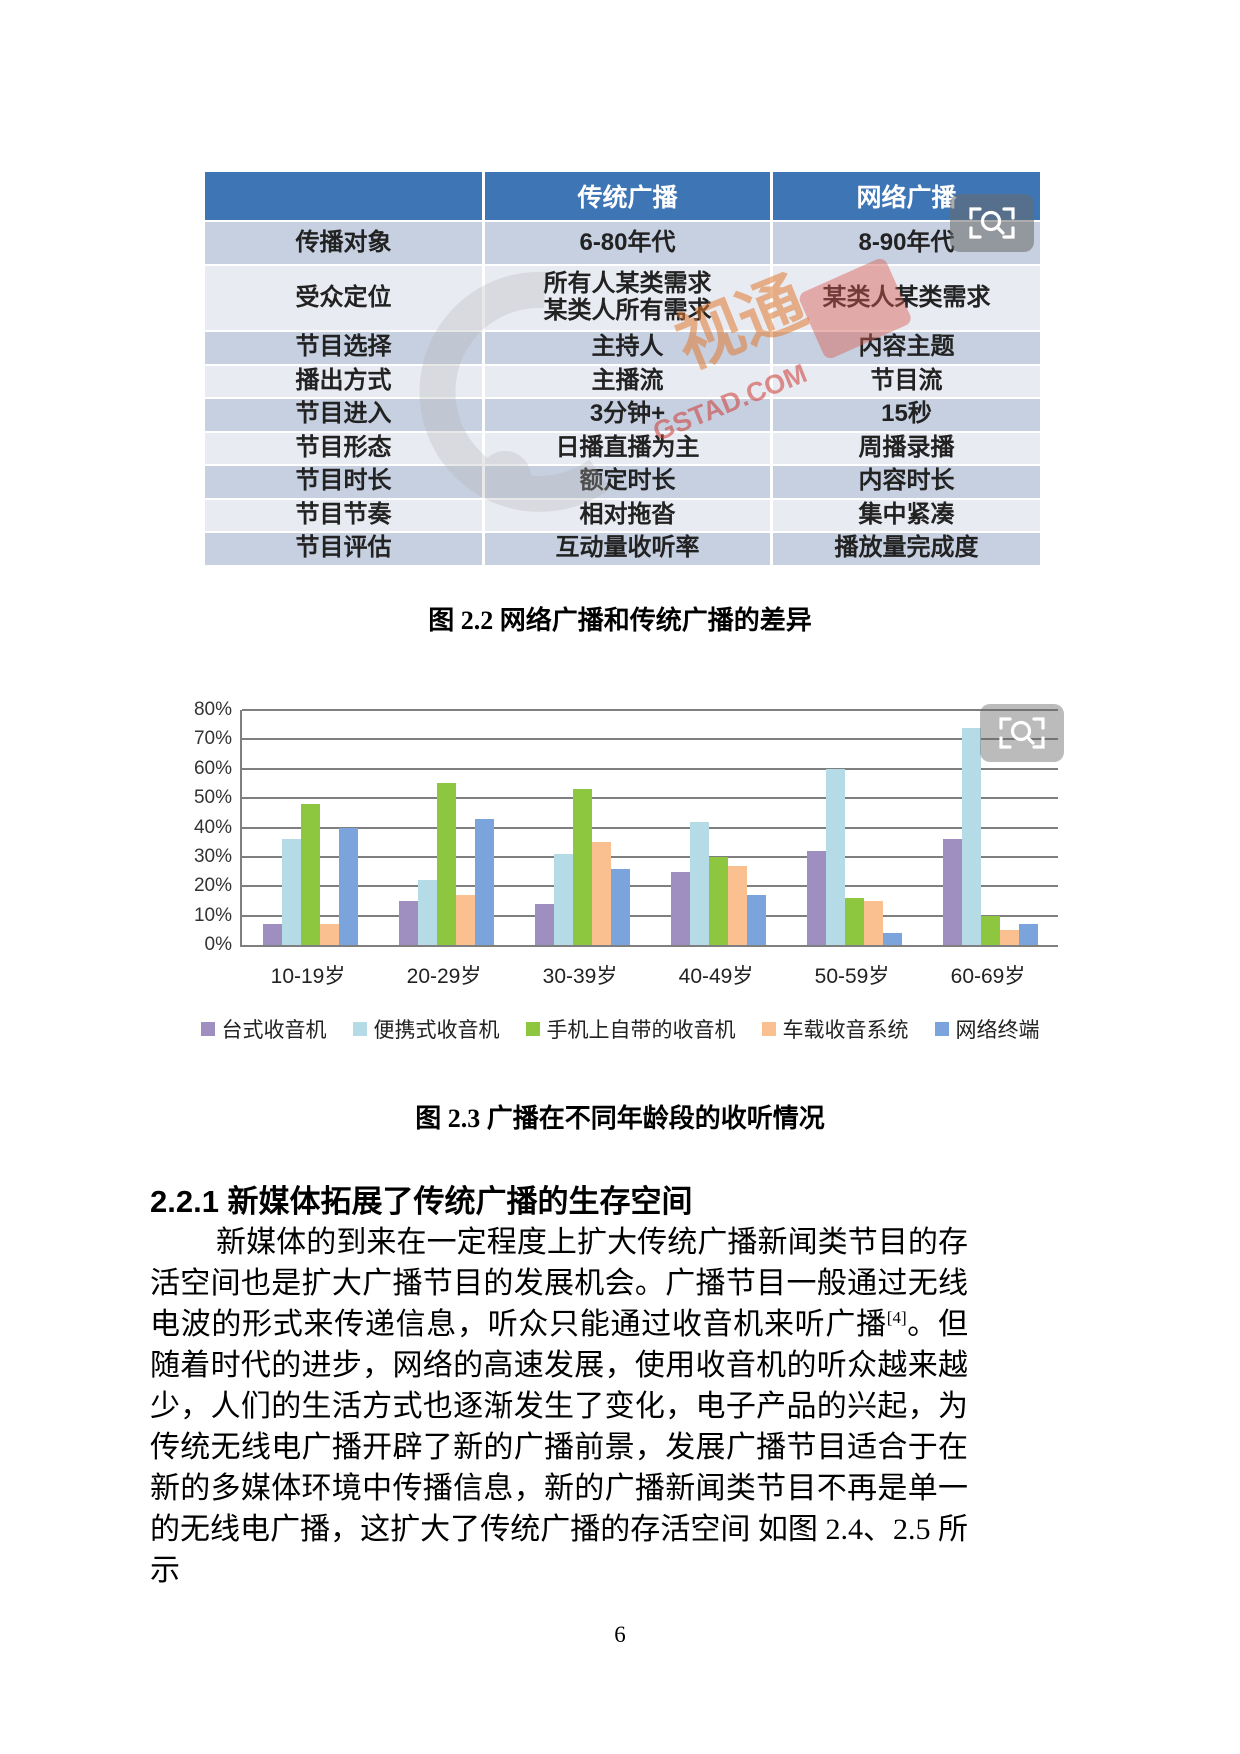 The width and height of the screenshot is (1240, 1754). Describe the element at coordinates (620, 620) in the screenshot. I see `figure-2-2-caption: 图 2.2 网络广播和传统广播的差异` at that location.